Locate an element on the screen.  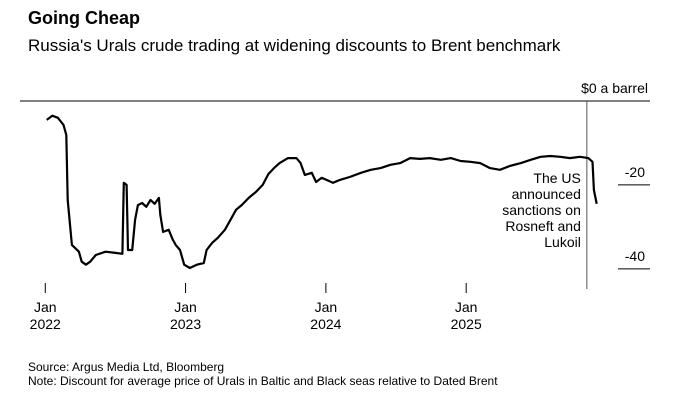
y-tick-label: -20 is located at coordinates (635, 172).